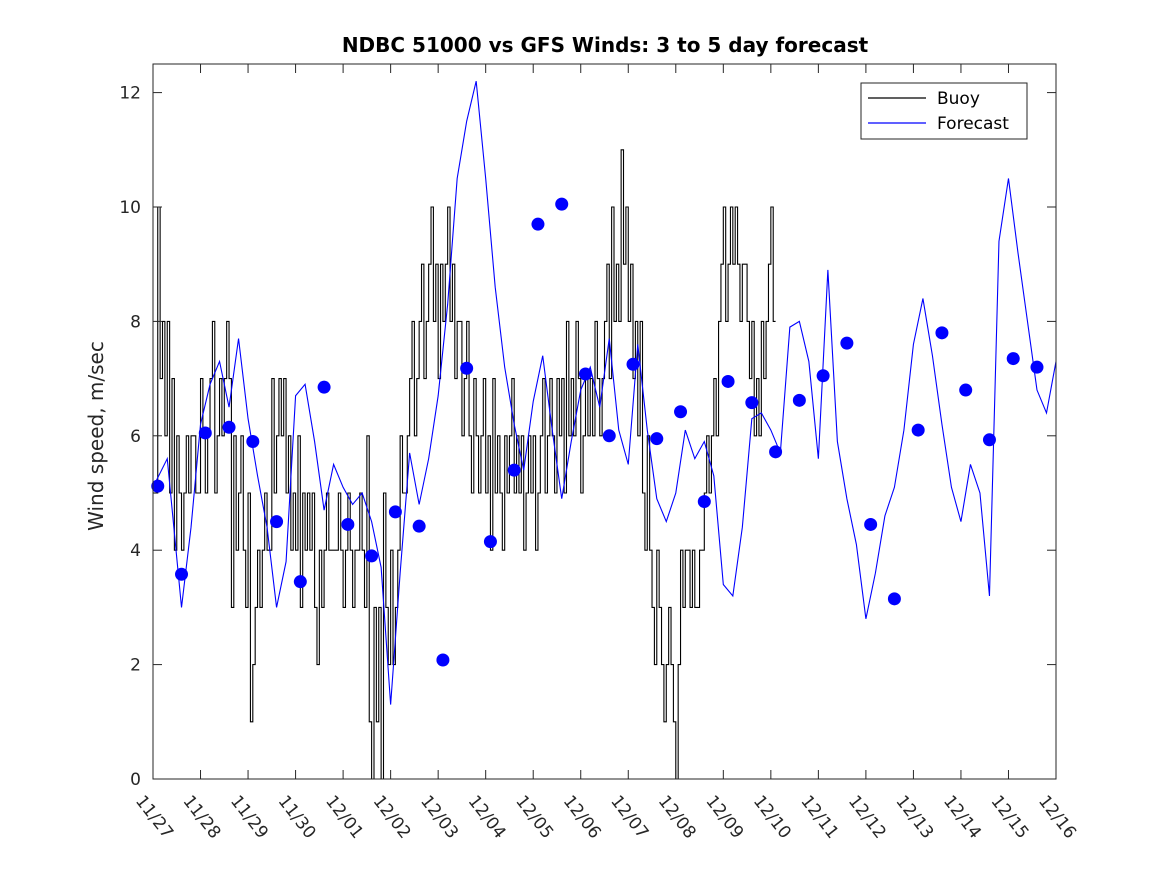  I want to click on y-tick-label: 6, so click(135, 437).